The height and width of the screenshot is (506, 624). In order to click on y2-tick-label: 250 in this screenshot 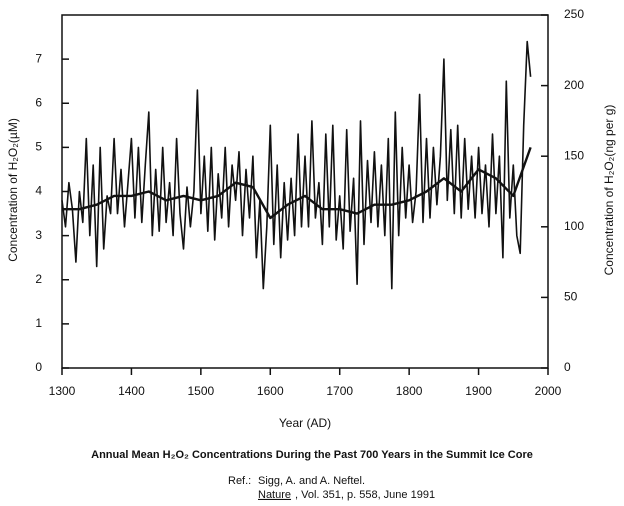, I will do `click(574, 14)`.